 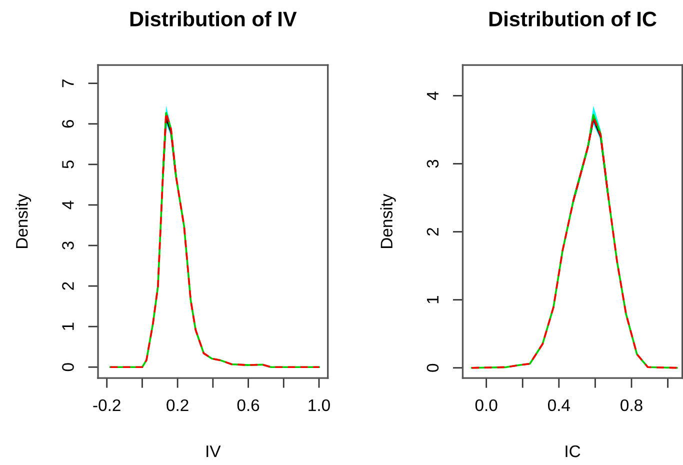 What do you see at coordinates (68, 84) in the screenshot?
I see `y-tick-label: 7` at bounding box center [68, 84].